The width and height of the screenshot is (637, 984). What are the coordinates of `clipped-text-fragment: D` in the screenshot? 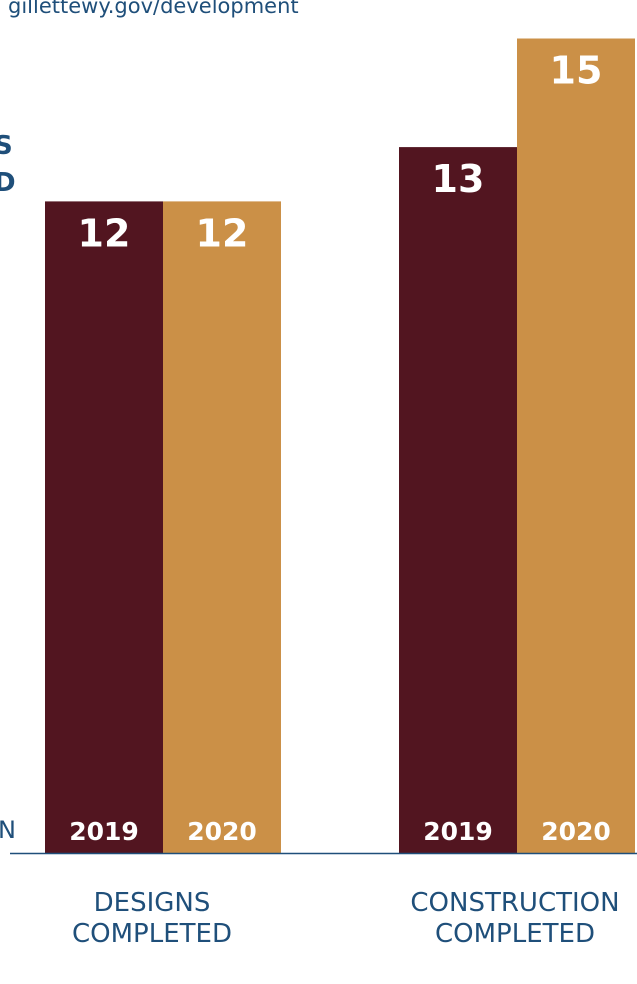 It's located at (8, 183).